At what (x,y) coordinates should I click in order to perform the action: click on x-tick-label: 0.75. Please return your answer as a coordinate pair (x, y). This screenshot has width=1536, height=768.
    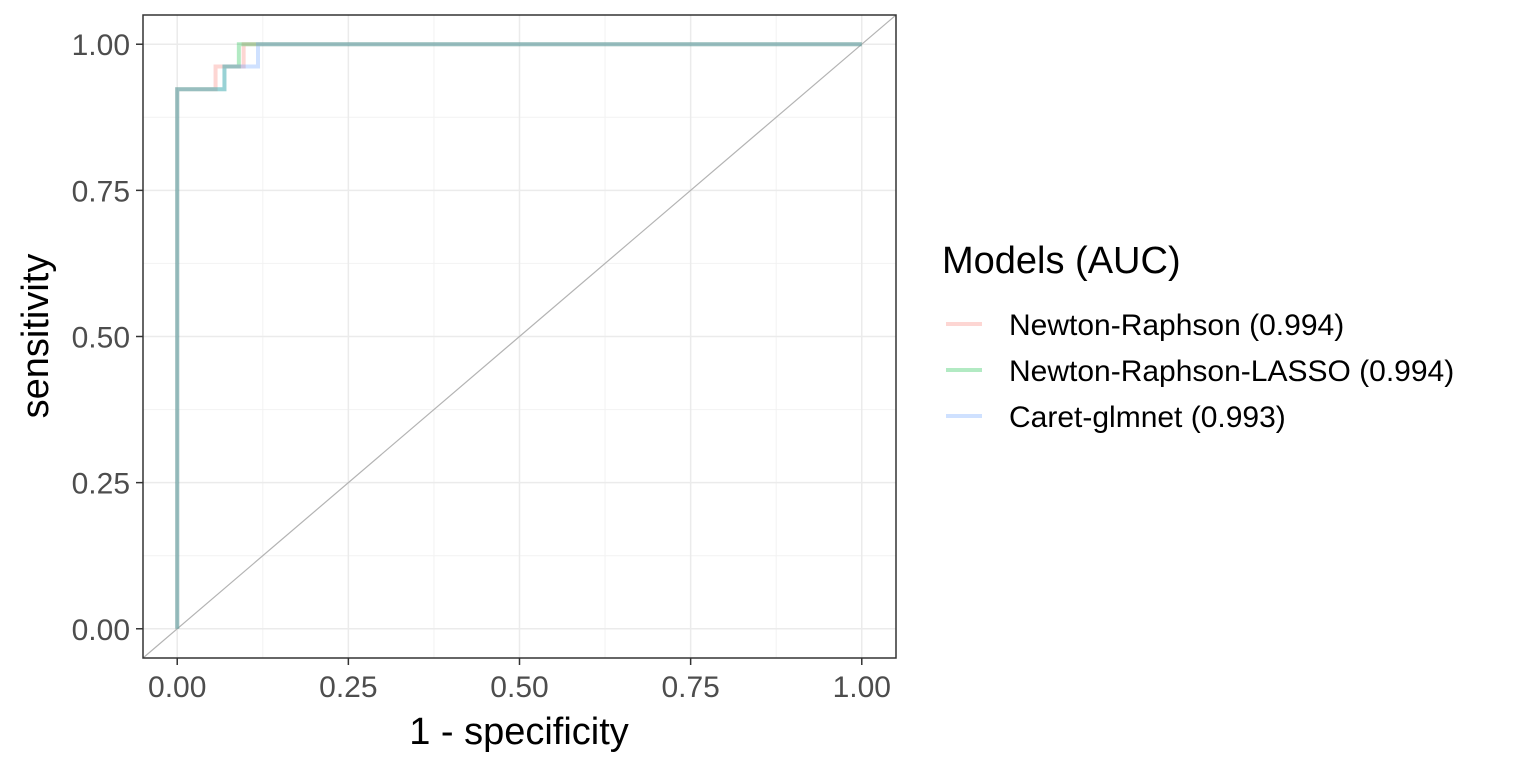
    Looking at the image, I should click on (690, 687).